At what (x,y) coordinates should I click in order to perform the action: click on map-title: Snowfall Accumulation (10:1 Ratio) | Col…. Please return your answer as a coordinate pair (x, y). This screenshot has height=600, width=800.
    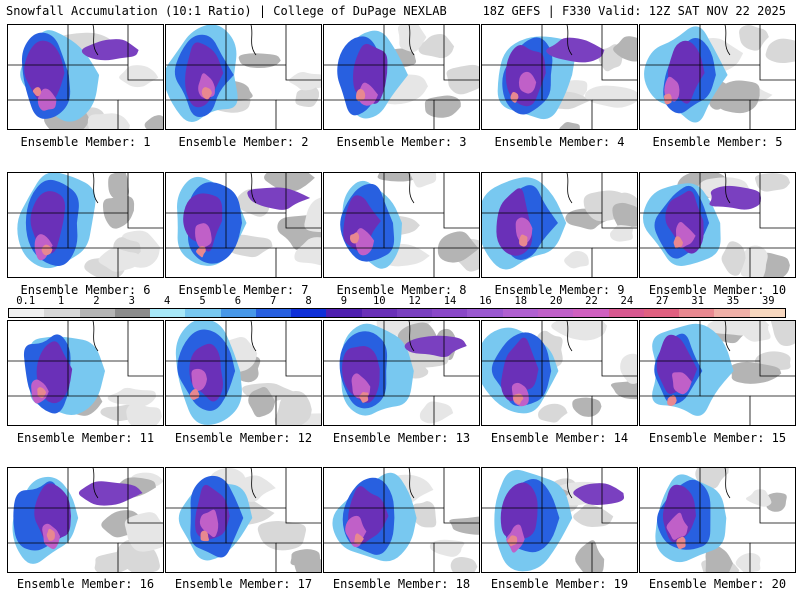
    Looking at the image, I should click on (226, 11).